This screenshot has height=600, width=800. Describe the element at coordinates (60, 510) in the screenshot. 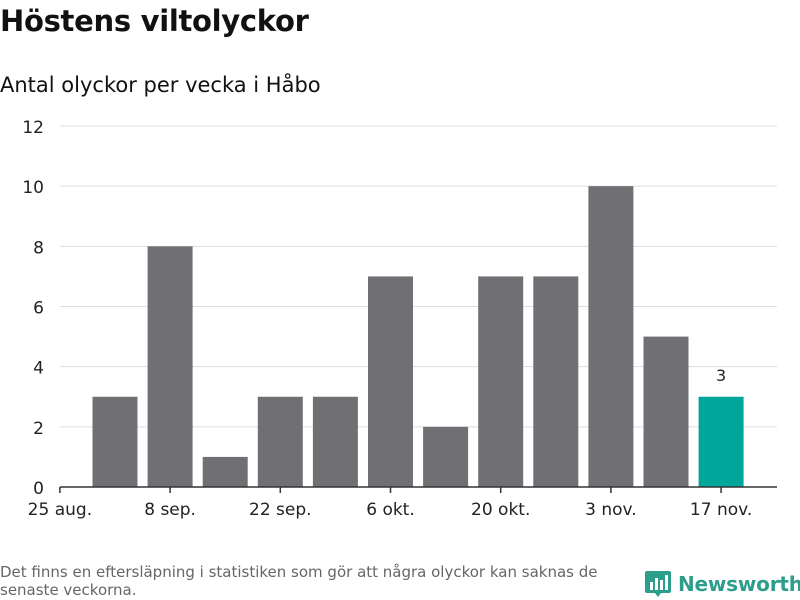

I see `x-tick-label: 25 aug.` at that location.